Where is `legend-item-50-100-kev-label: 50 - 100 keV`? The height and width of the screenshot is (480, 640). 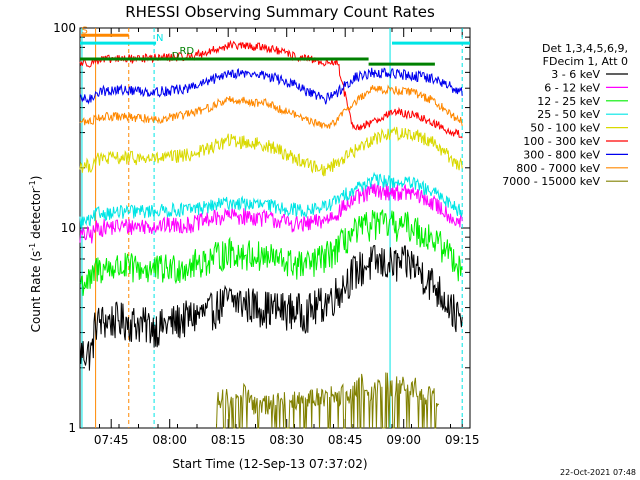 legend-item-50-100-kev-label: 50 - 100 keV is located at coordinates (565, 128).